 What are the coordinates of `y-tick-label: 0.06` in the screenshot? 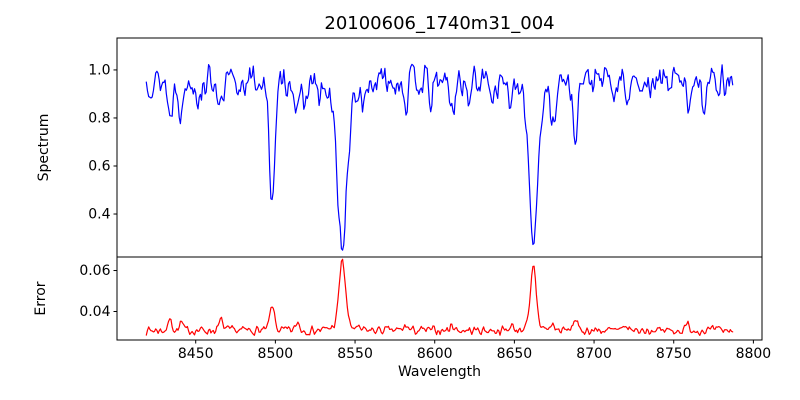 It's located at (94, 271).